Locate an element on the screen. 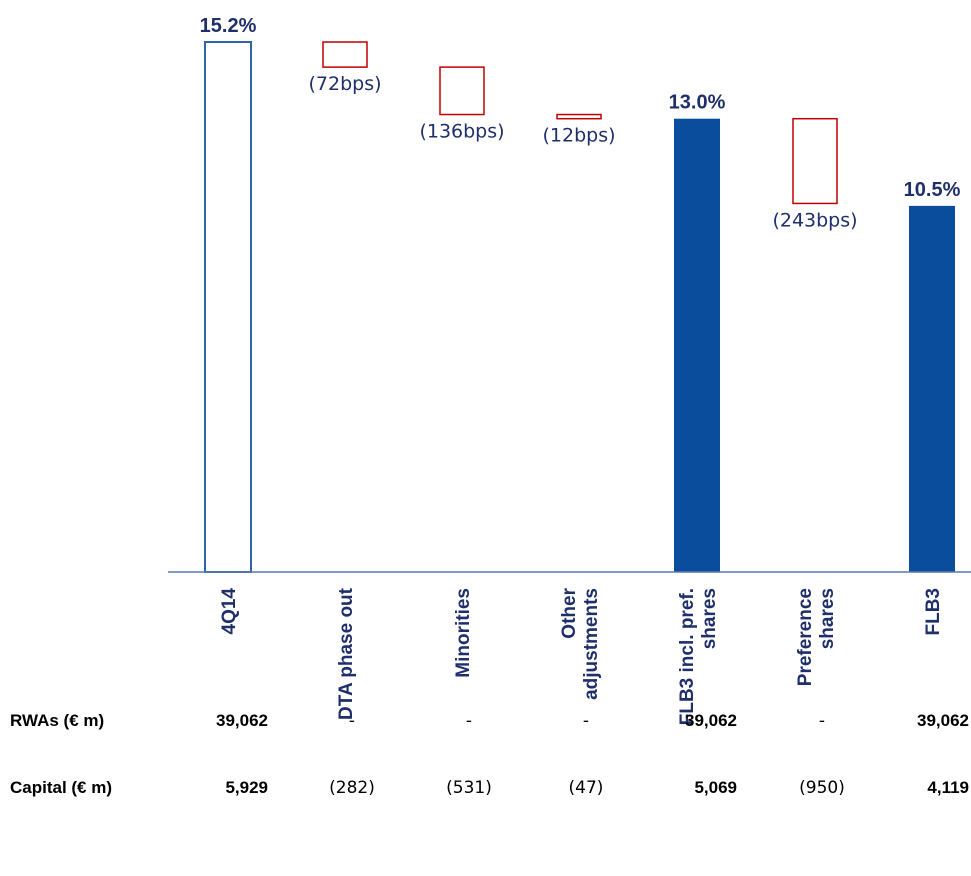 The height and width of the screenshot is (876, 971). table-cell-1-1: (282) is located at coordinates (352, 788).